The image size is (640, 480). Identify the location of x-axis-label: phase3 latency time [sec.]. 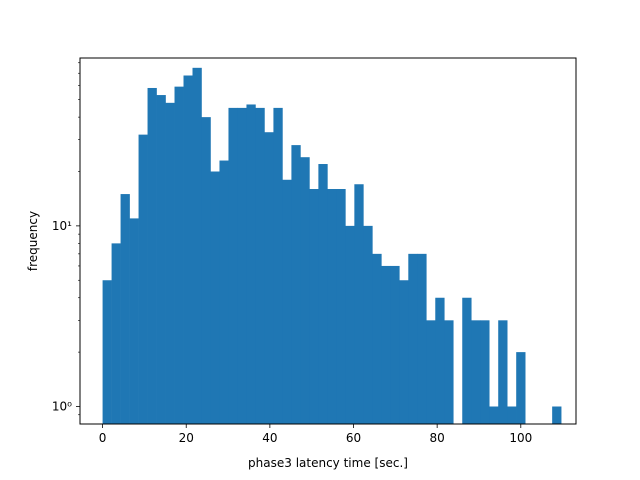
(328, 463).